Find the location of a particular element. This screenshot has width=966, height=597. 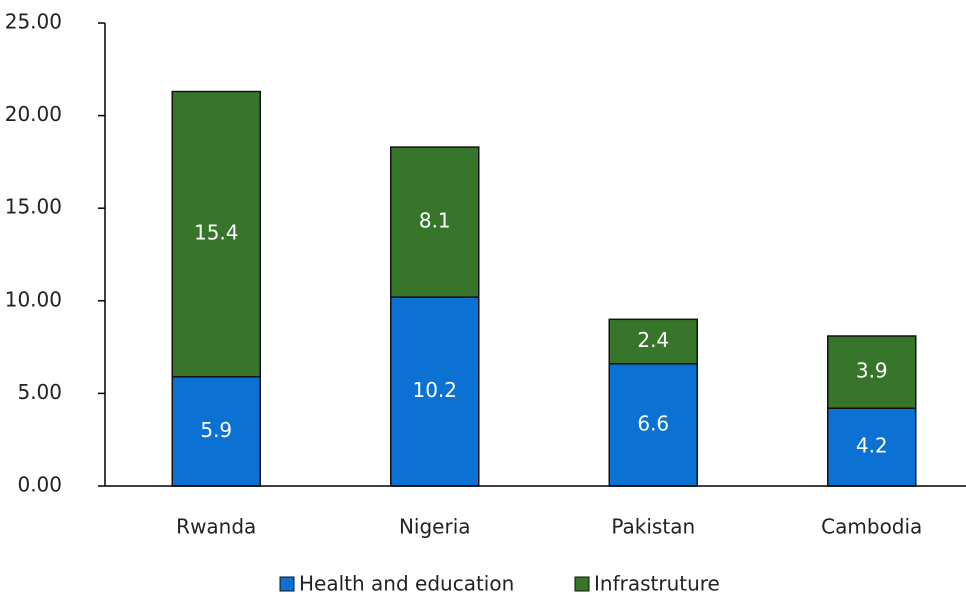

data-label: 8.1 is located at coordinates (435, 221).